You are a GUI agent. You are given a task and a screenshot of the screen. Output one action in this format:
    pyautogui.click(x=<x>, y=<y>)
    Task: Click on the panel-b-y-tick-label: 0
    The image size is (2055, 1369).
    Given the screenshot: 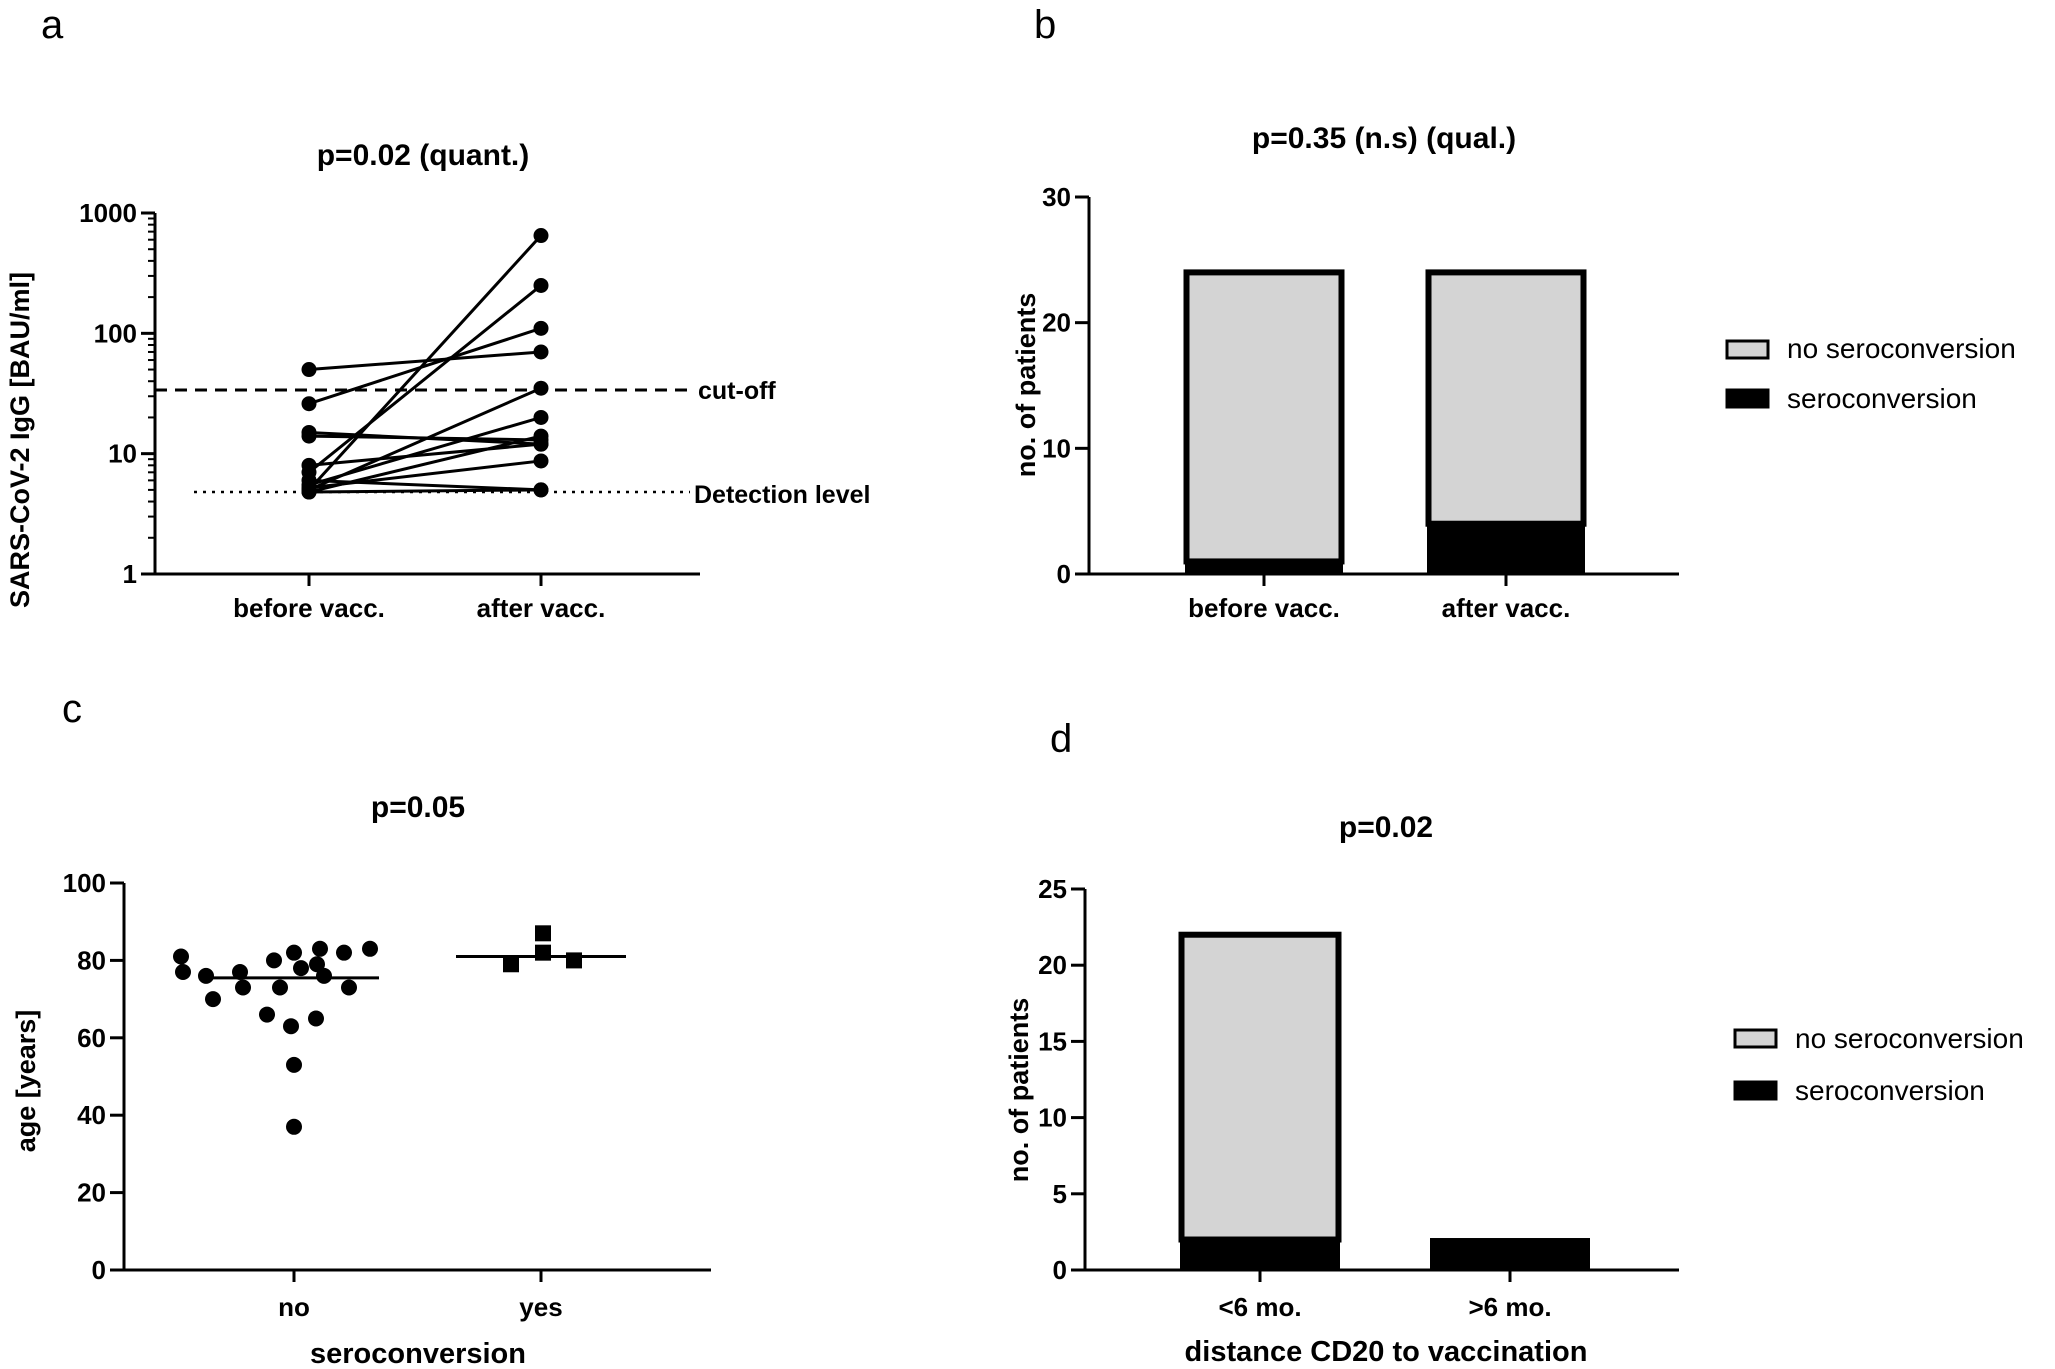 What is the action you would take?
    pyautogui.click(x=1064, y=574)
    